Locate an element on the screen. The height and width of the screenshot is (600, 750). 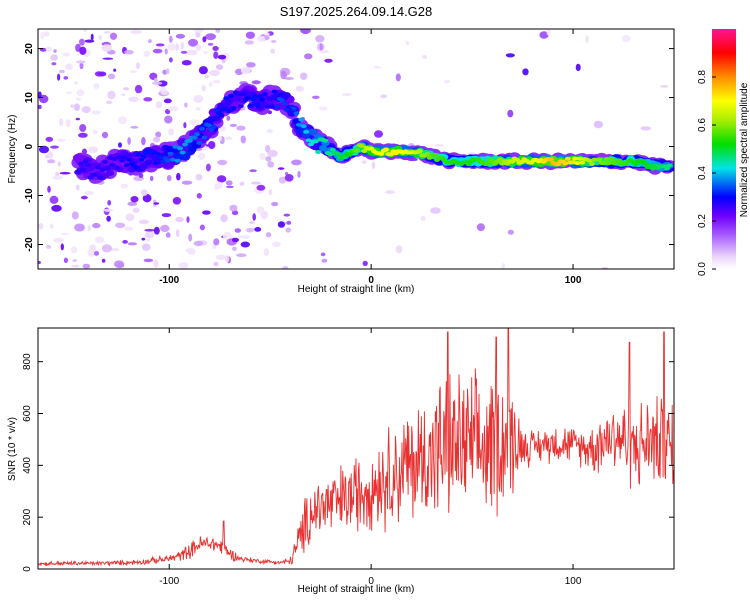
snr-xtick-label: -100 is located at coordinates (169, 581).